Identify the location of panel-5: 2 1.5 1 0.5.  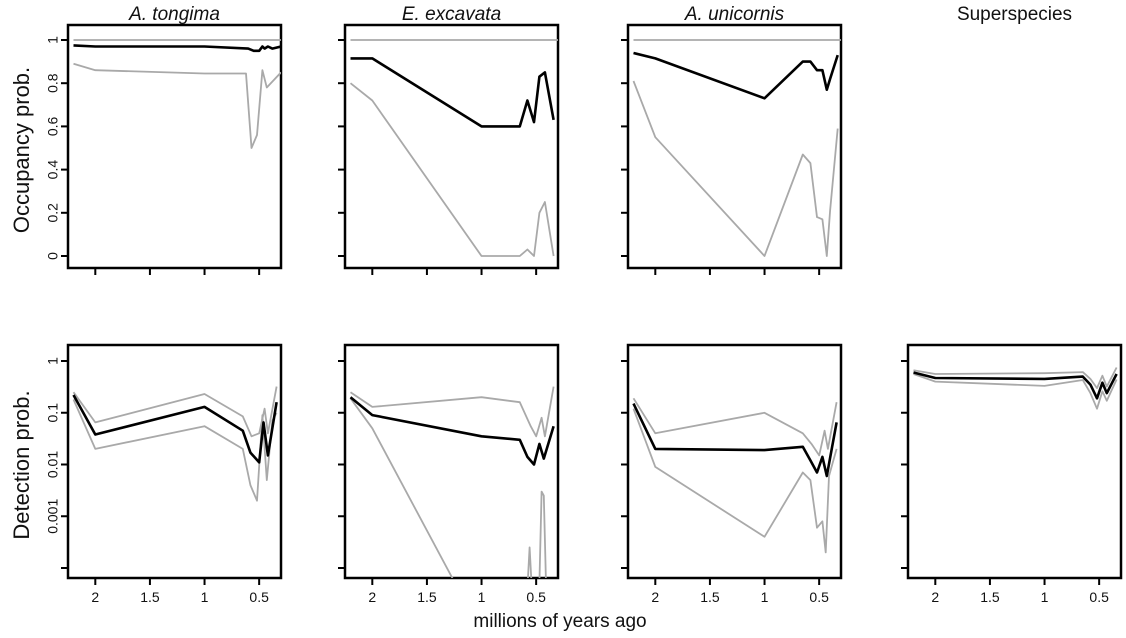
(732, 474).